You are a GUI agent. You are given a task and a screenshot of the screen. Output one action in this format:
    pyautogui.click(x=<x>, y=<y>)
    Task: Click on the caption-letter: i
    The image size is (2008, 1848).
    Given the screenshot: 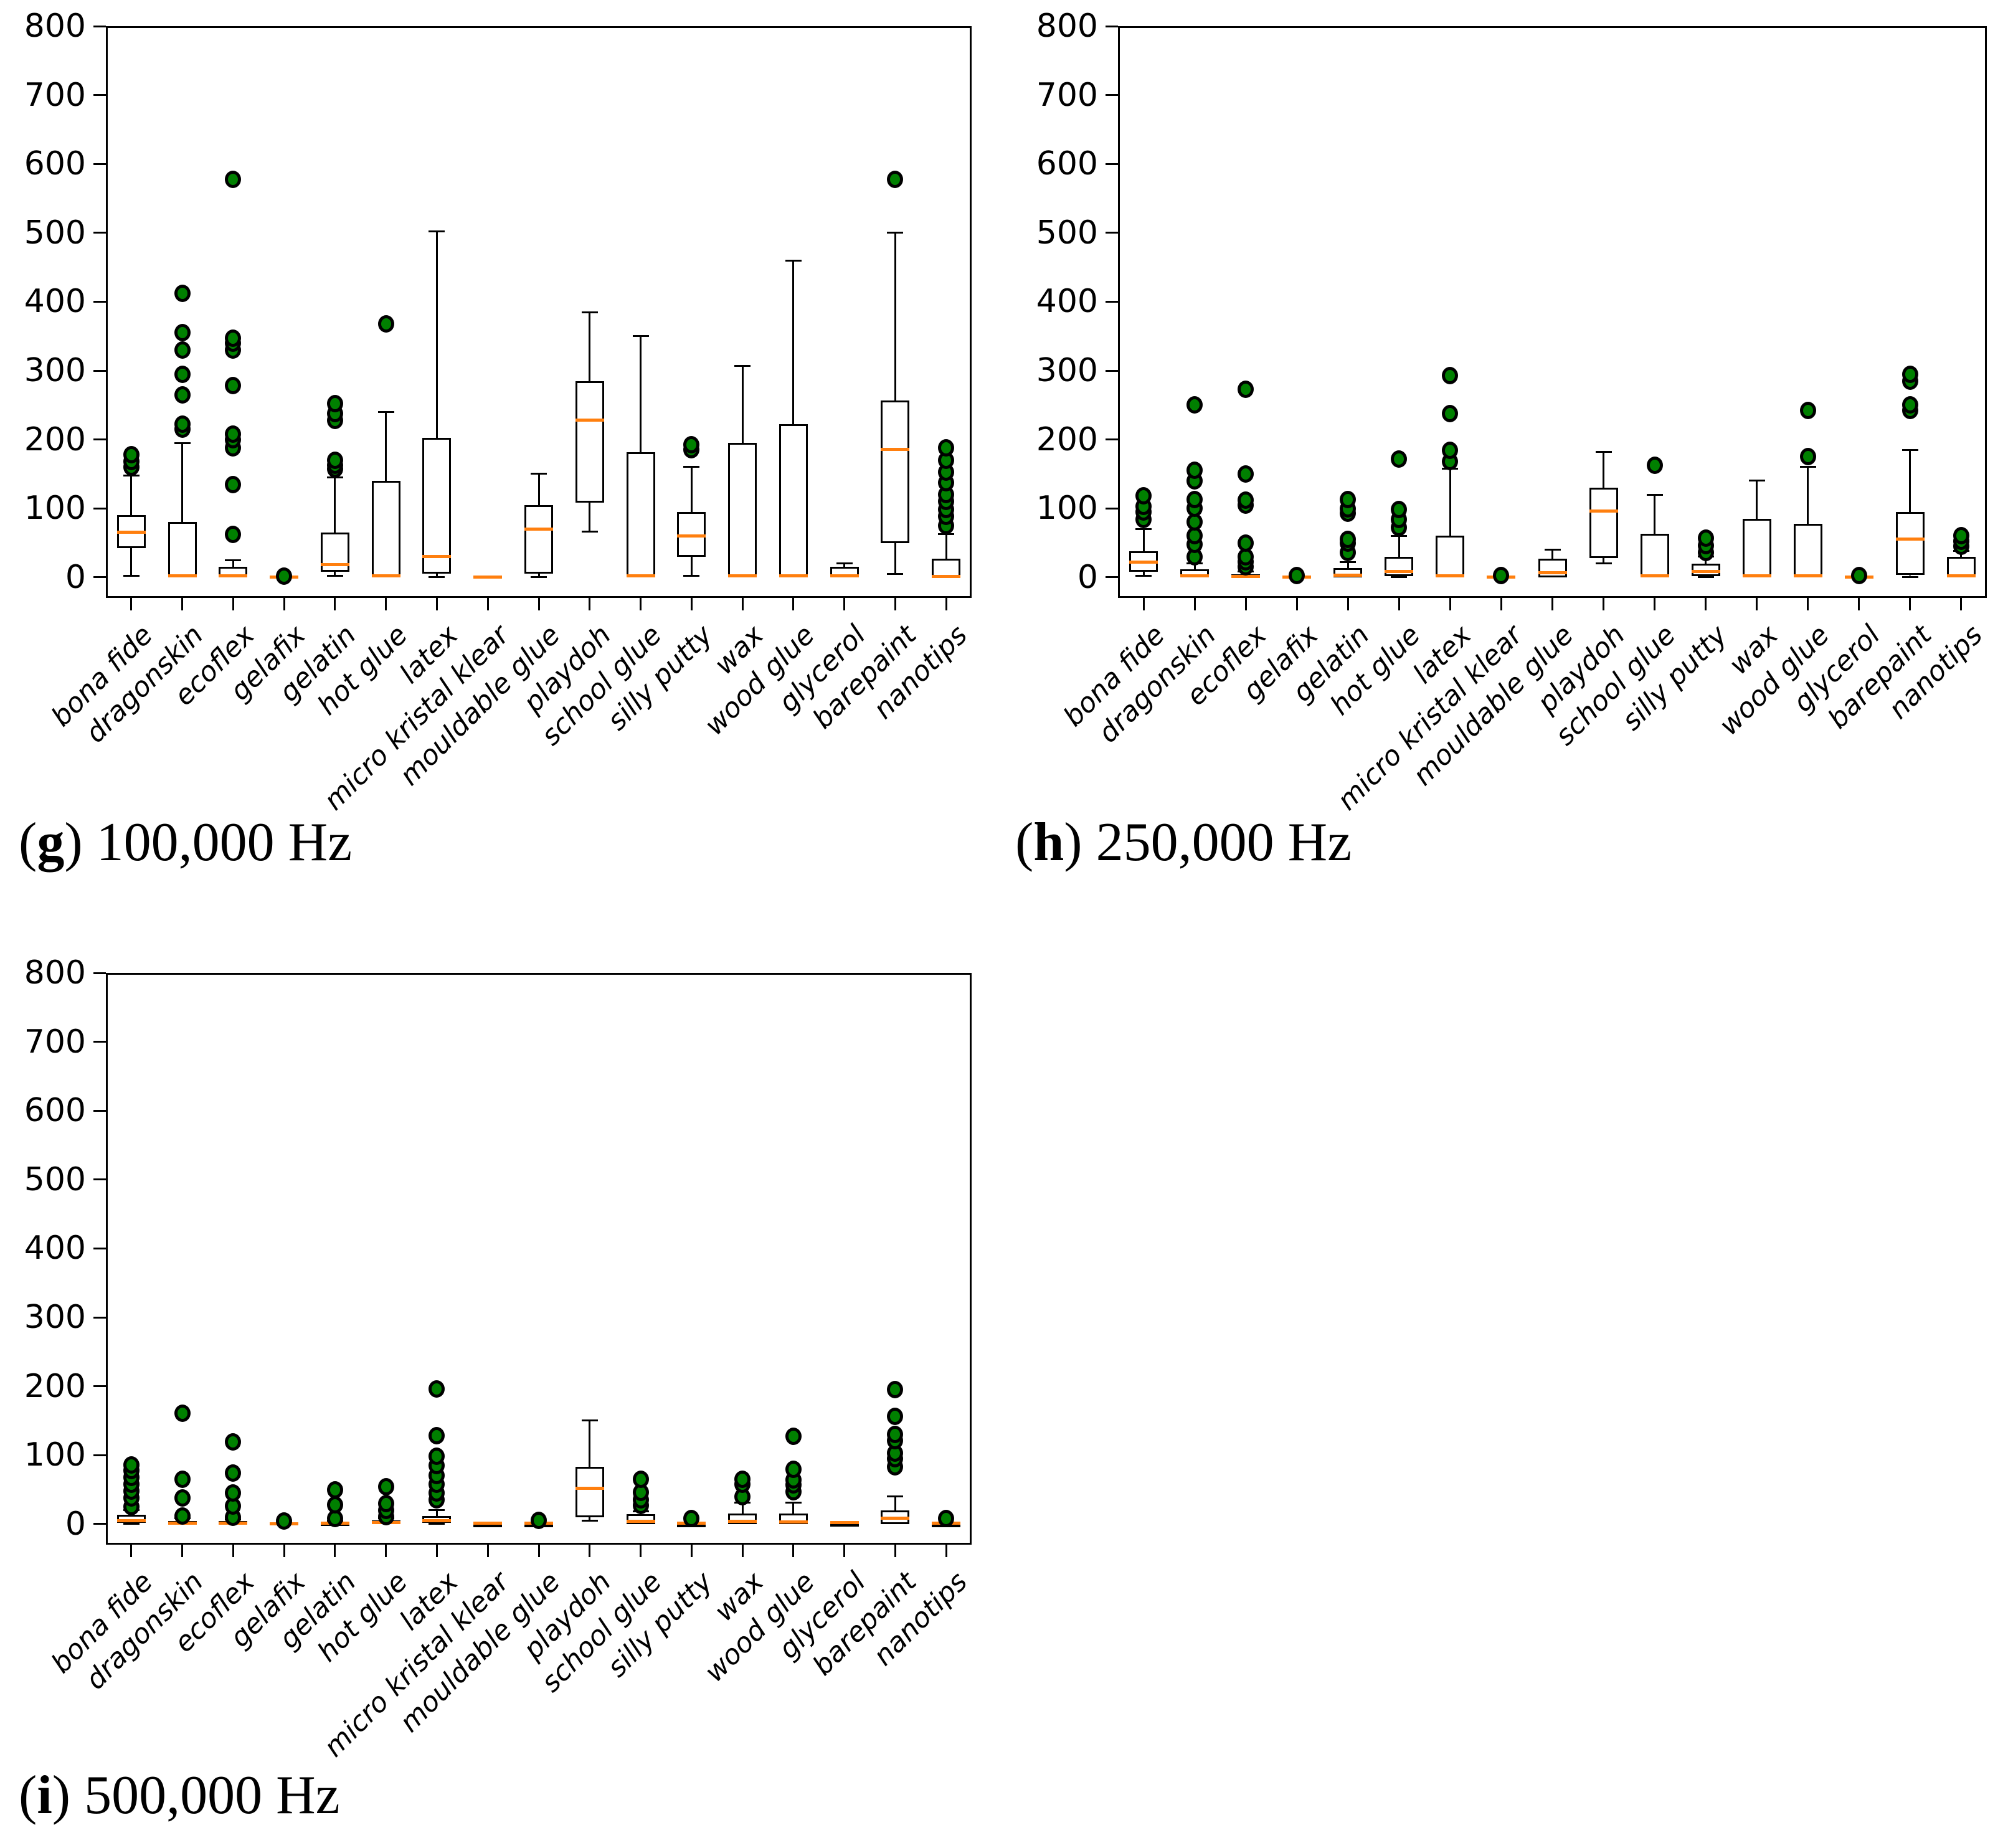 What is the action you would take?
    pyautogui.click(x=44, y=1795)
    